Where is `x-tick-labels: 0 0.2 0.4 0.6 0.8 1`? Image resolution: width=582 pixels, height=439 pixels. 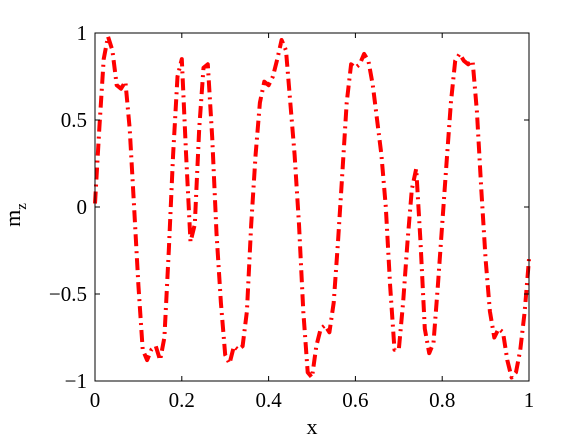 x-tick-labels: 0 0.2 0.4 0.6 0.8 1 is located at coordinates (312, 400).